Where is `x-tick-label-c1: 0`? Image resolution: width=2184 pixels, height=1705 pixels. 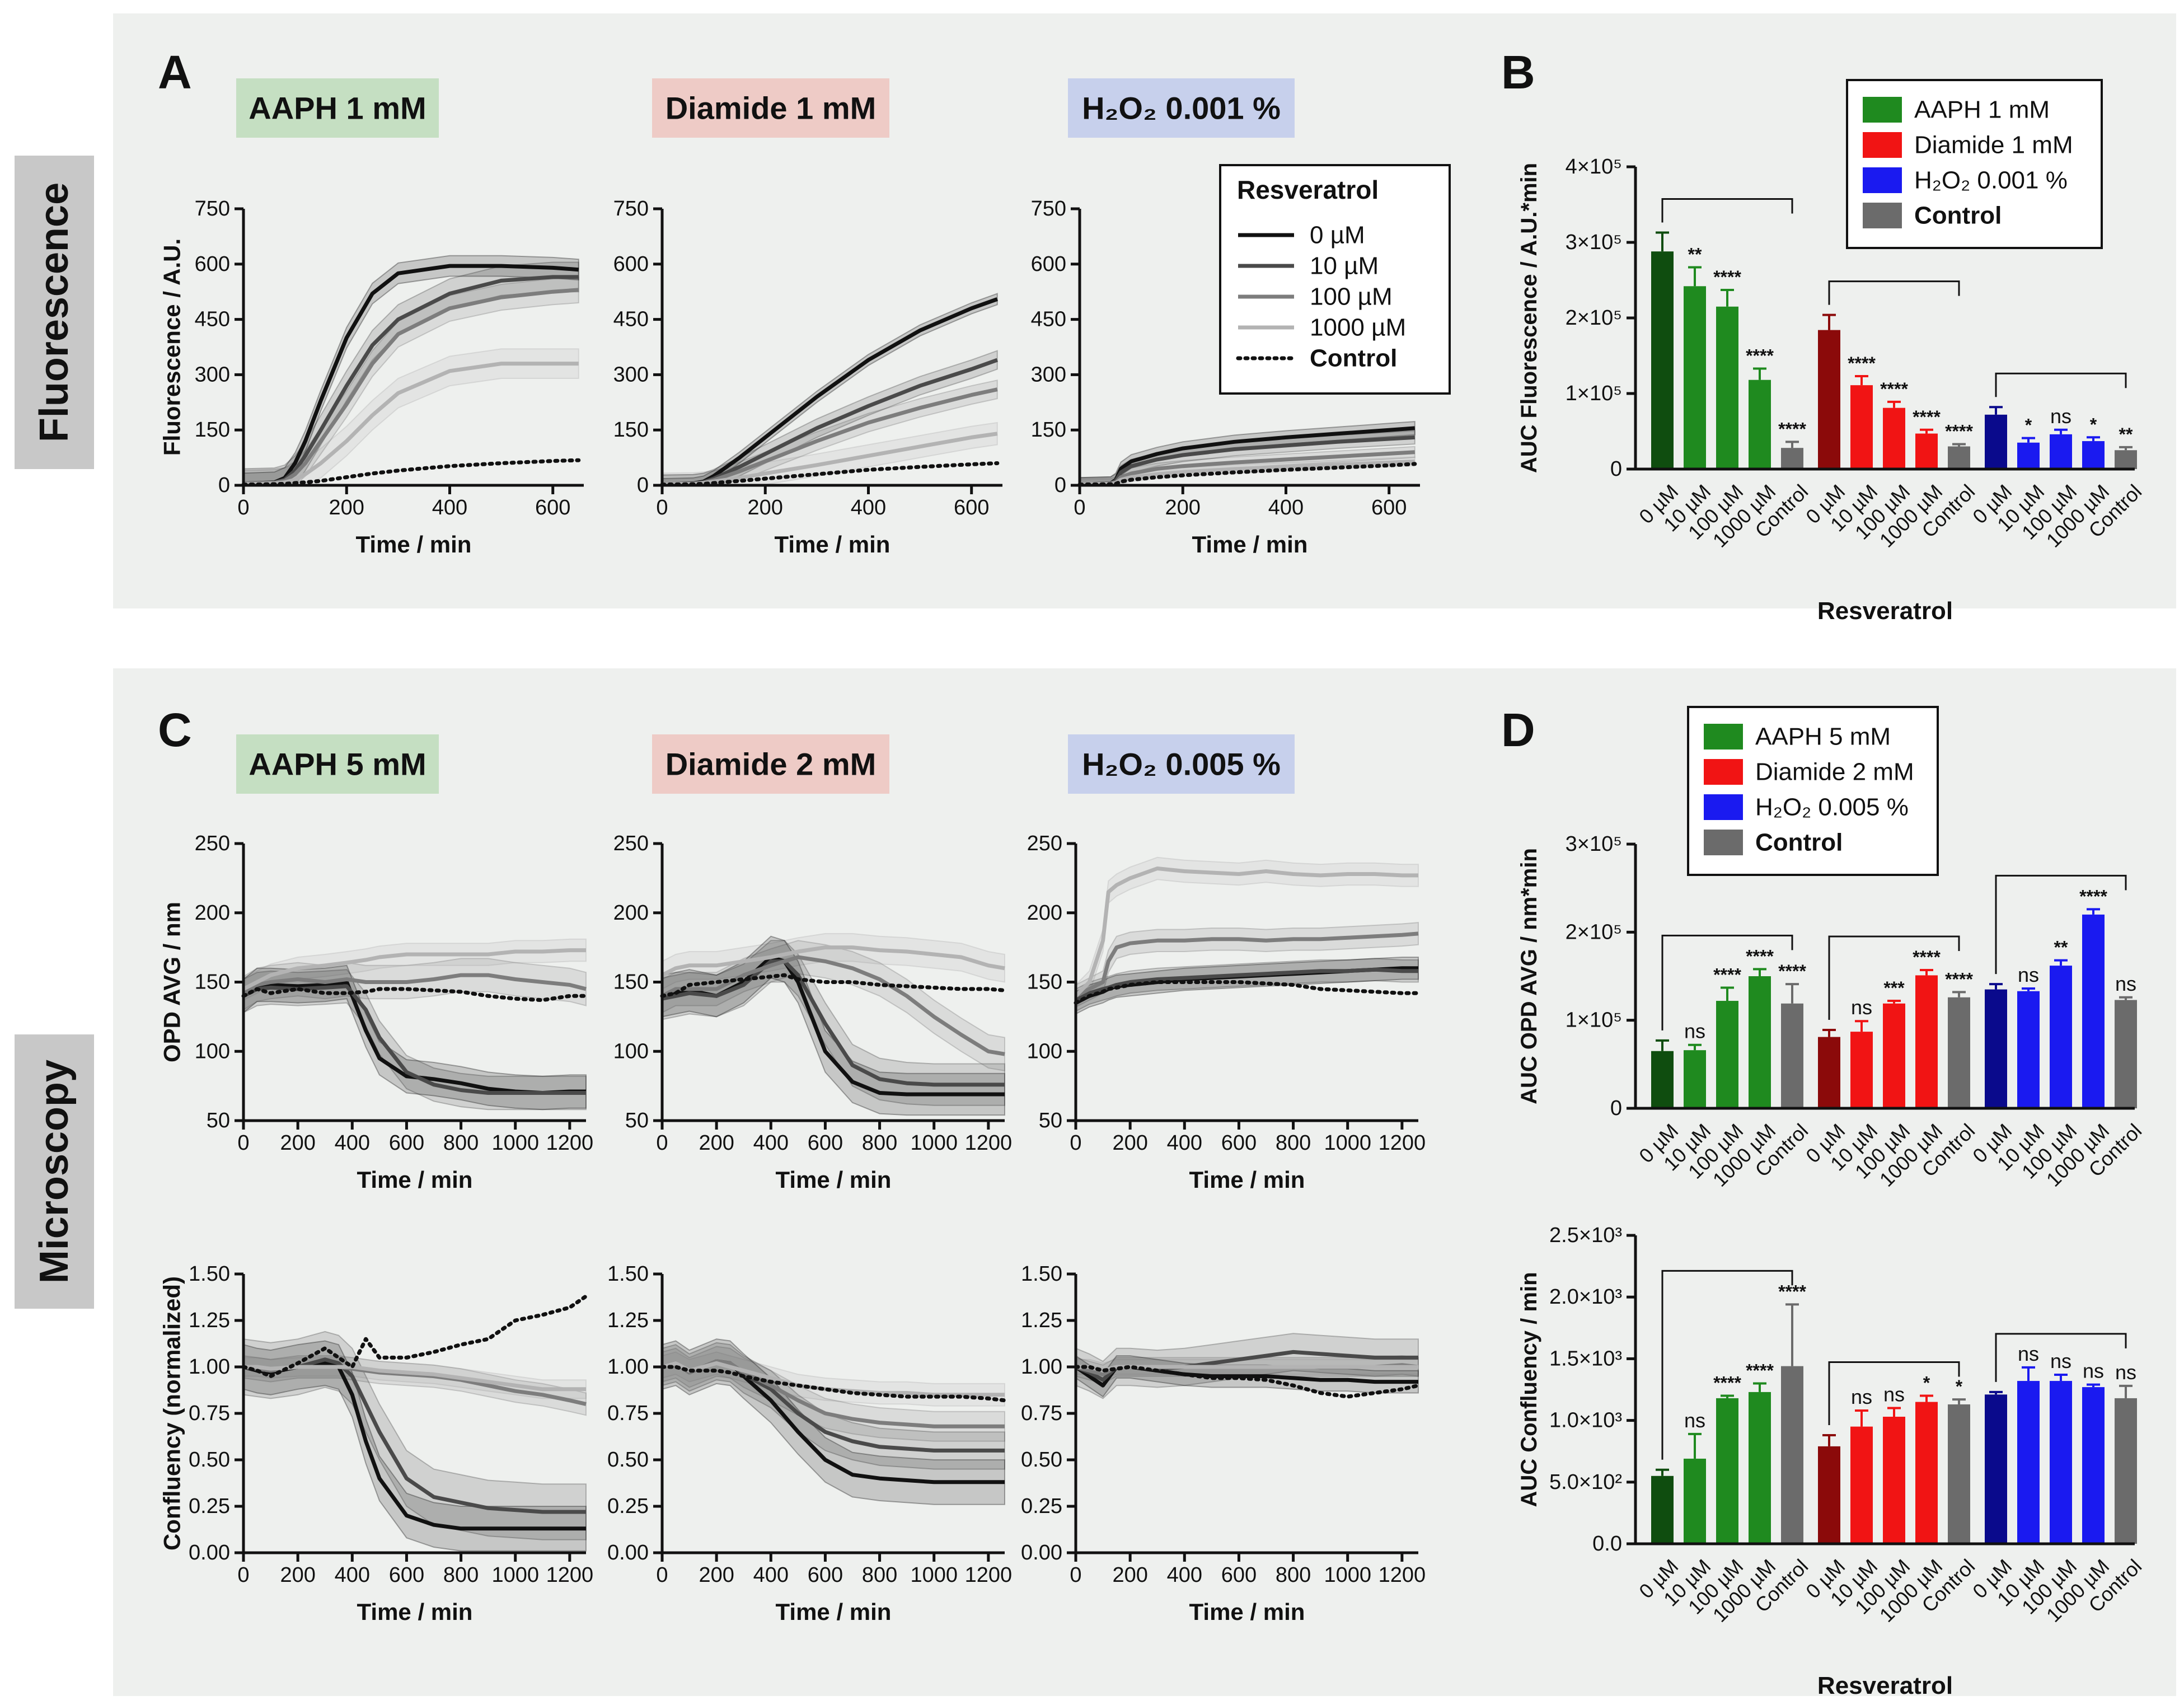
x-tick-label-c1: 0 is located at coordinates (243, 1143).